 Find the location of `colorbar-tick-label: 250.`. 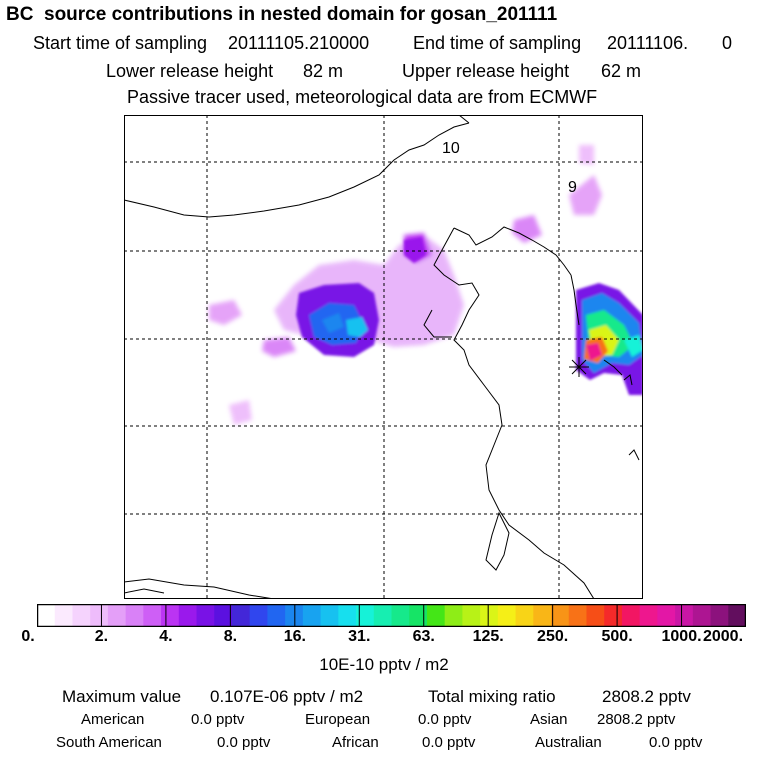

colorbar-tick-label: 250. is located at coordinates (553, 636).